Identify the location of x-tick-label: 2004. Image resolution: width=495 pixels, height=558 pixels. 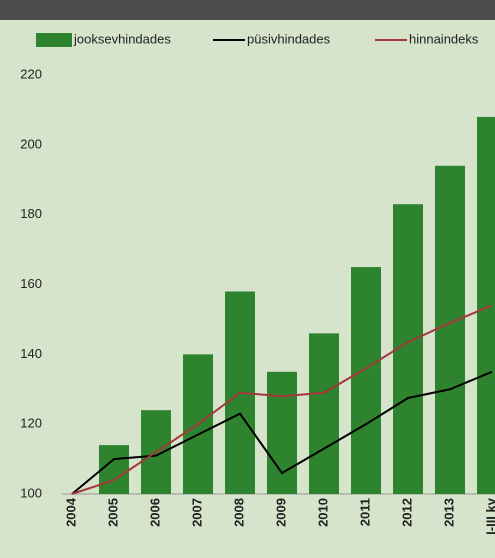
(70, 512).